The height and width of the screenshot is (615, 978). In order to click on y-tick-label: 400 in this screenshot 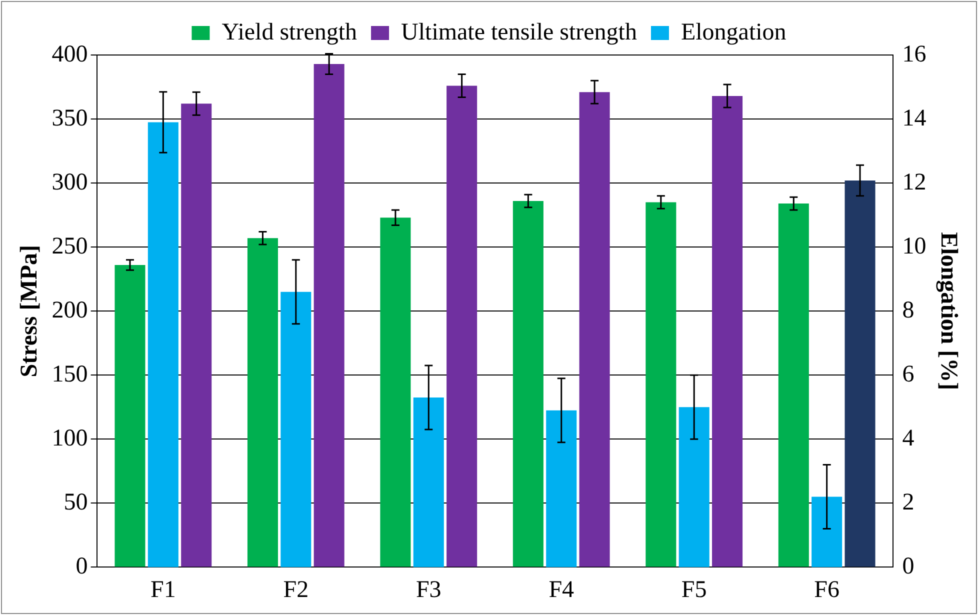, I will do `click(70, 54)`.